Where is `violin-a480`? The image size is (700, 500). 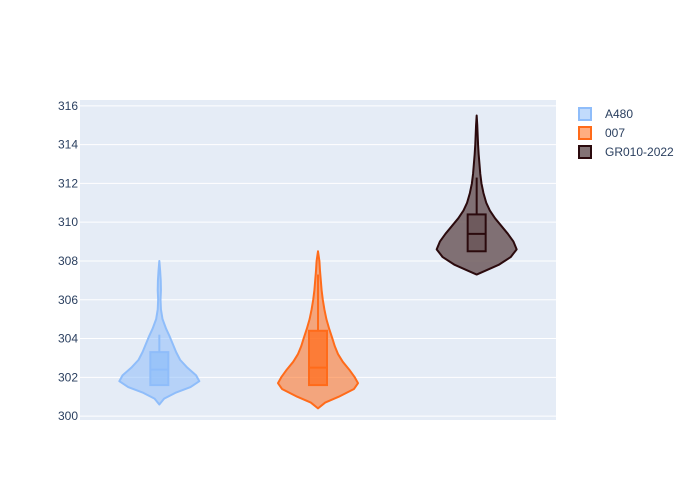 violin-a480 is located at coordinates (159, 332).